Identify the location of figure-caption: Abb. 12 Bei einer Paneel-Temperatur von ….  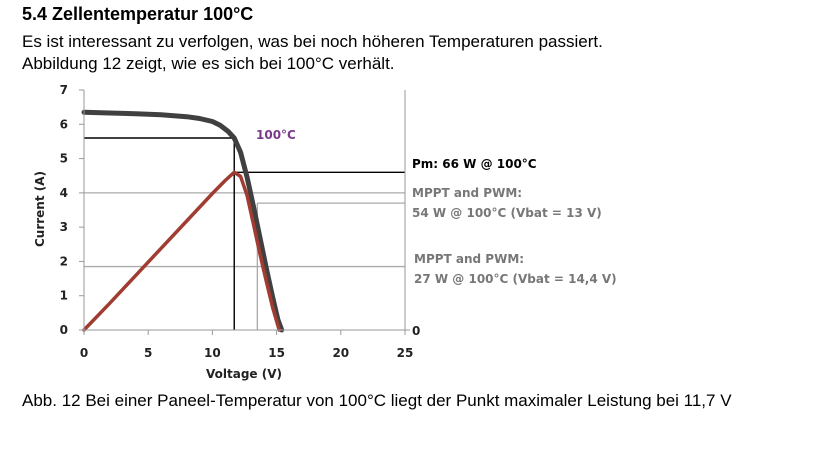
(377, 400).